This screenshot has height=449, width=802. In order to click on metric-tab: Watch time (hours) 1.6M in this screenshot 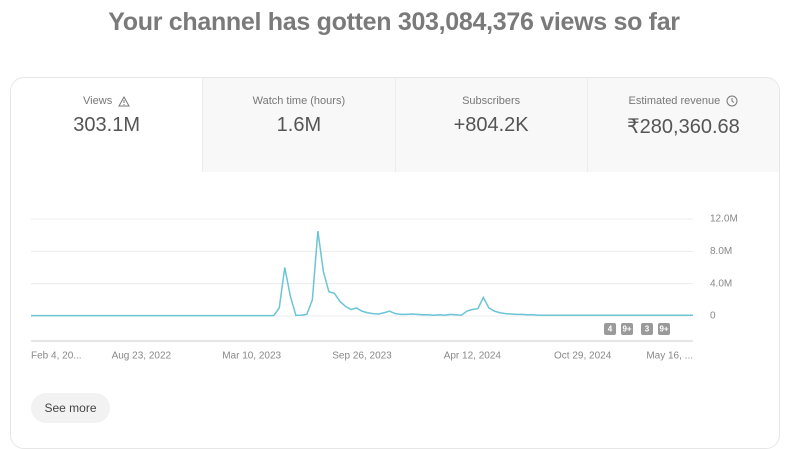, I will do `click(298, 125)`.